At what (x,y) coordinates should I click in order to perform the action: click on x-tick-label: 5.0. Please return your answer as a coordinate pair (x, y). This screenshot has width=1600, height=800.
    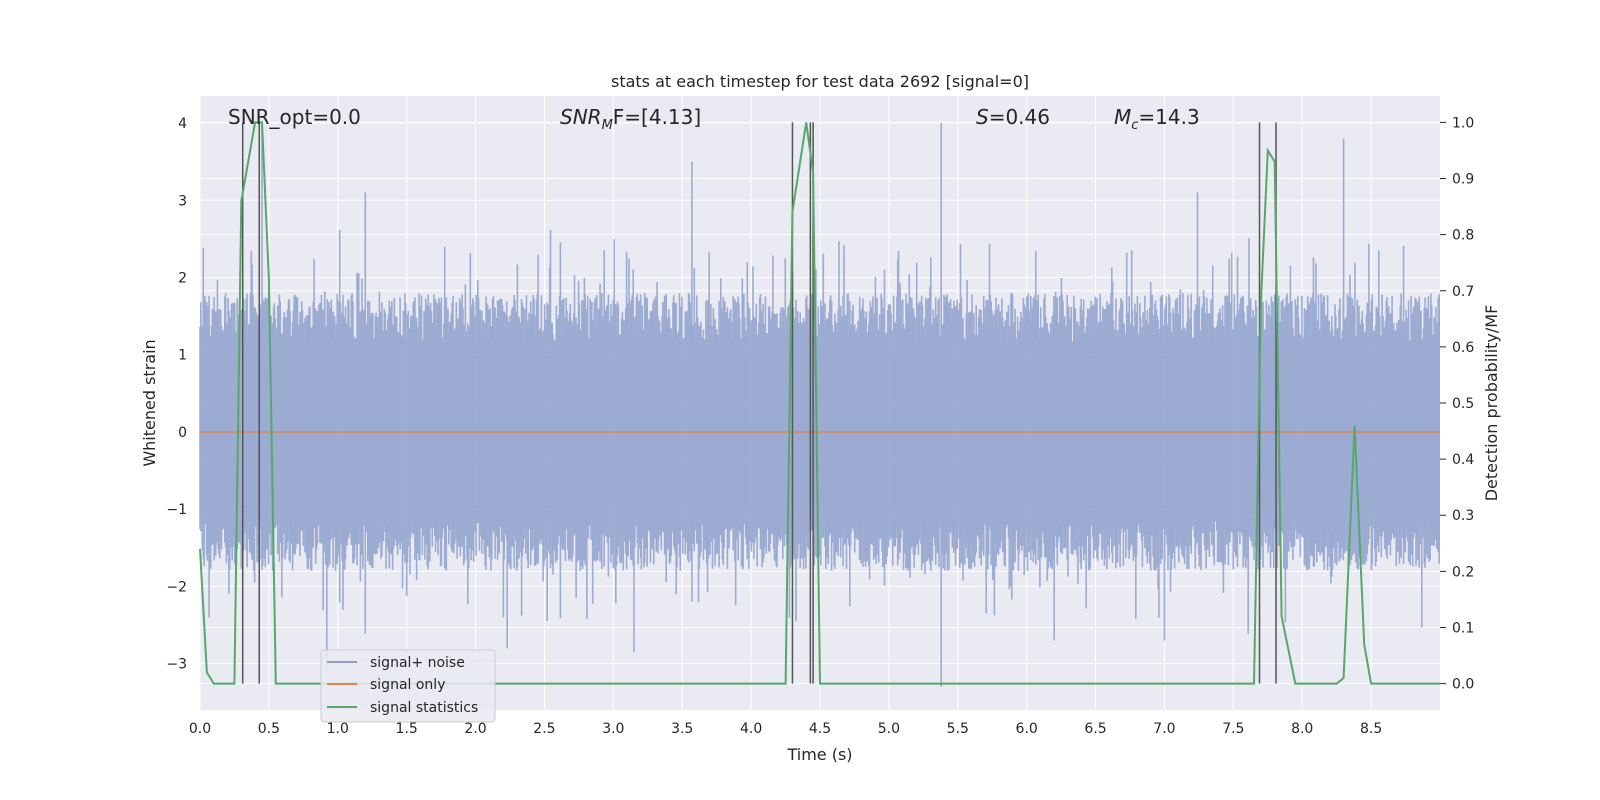
    Looking at the image, I should click on (889, 729).